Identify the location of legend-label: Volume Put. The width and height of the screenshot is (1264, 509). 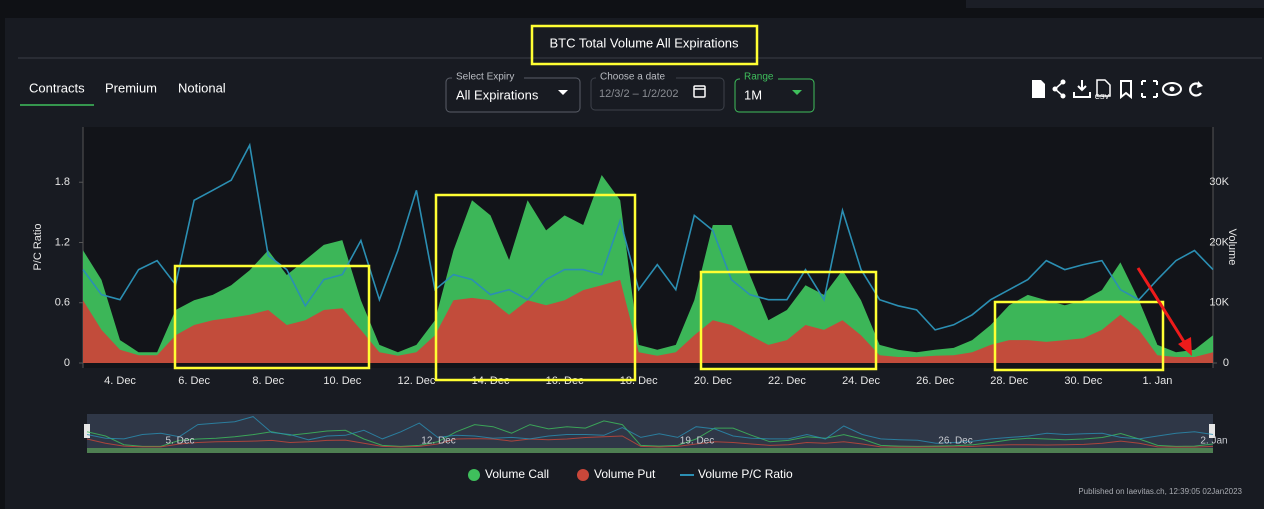
(625, 474).